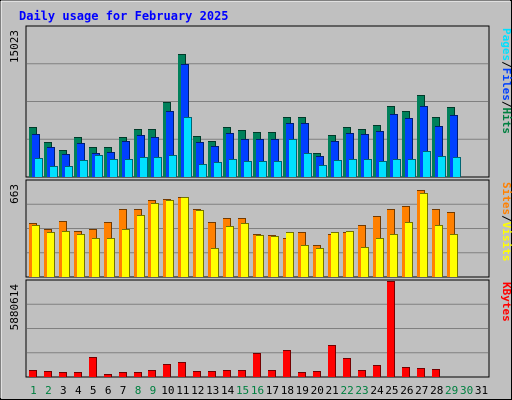 The image size is (512, 400). Describe the element at coordinates (436, 390) in the screenshot. I see `x-tick-label: 28` at that location.